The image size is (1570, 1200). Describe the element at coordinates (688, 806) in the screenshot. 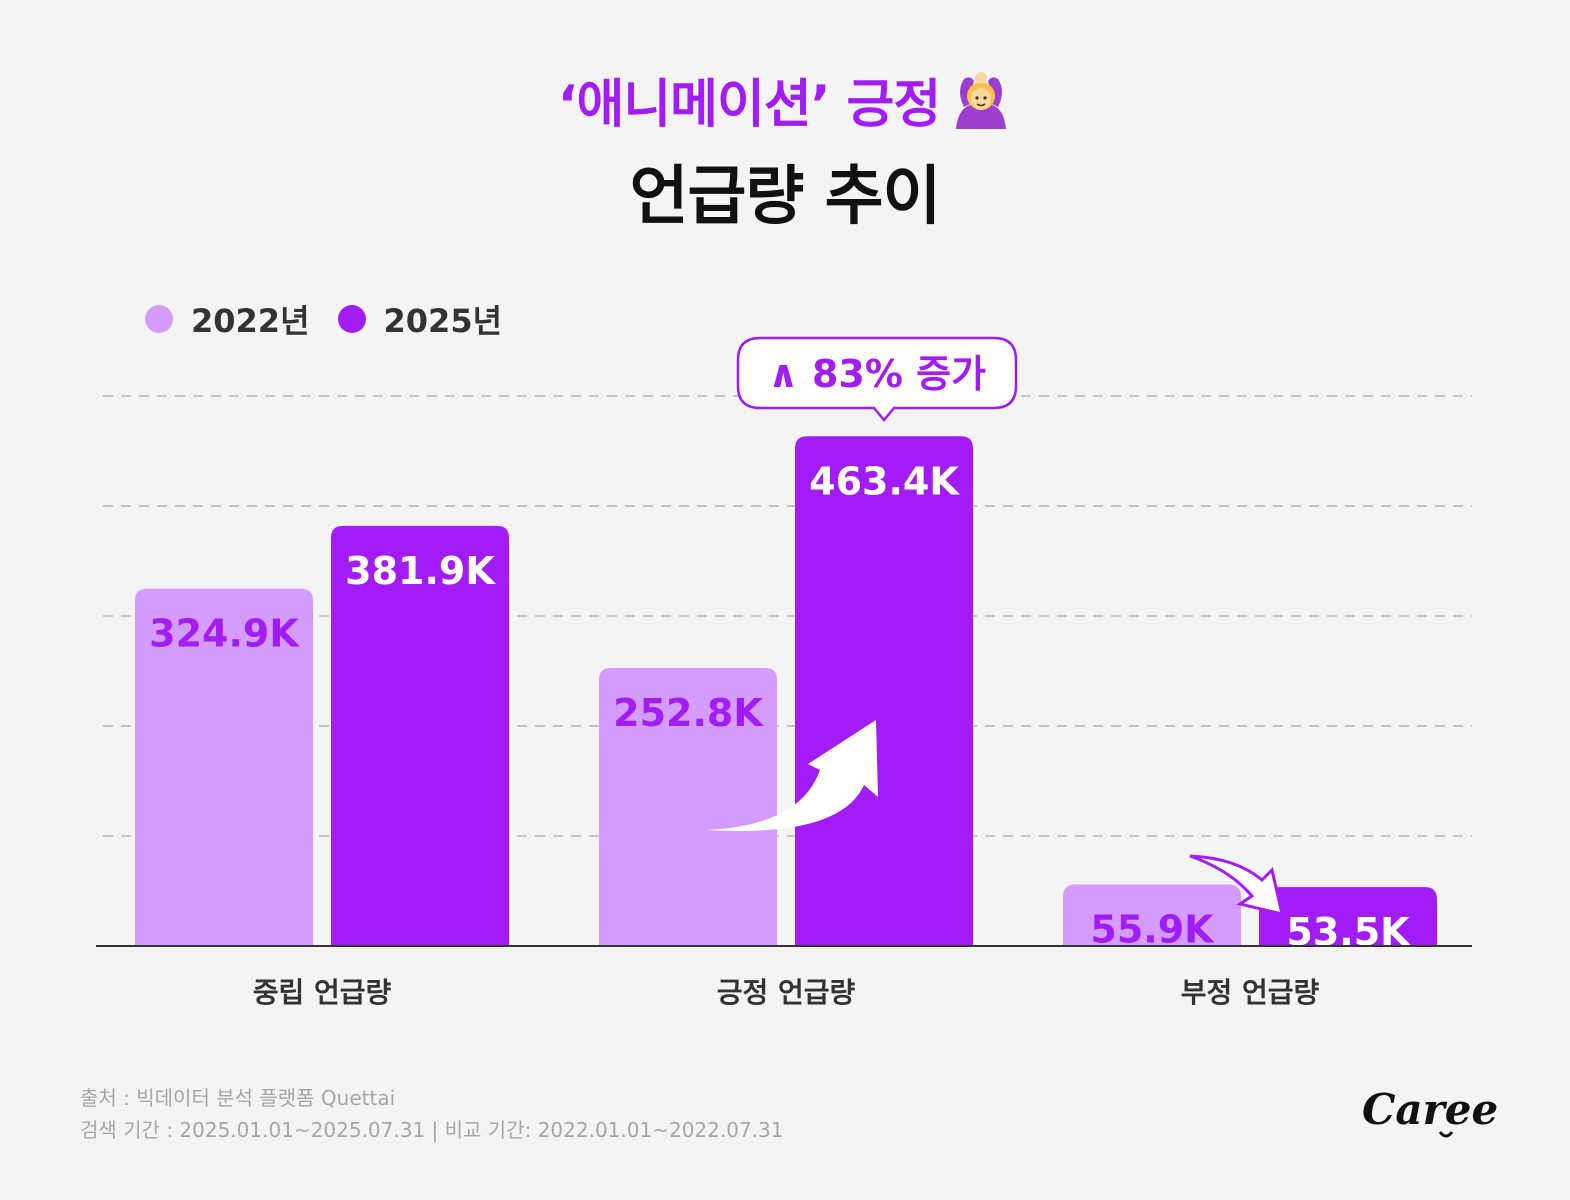

I see `bar-2022년-1` at that location.